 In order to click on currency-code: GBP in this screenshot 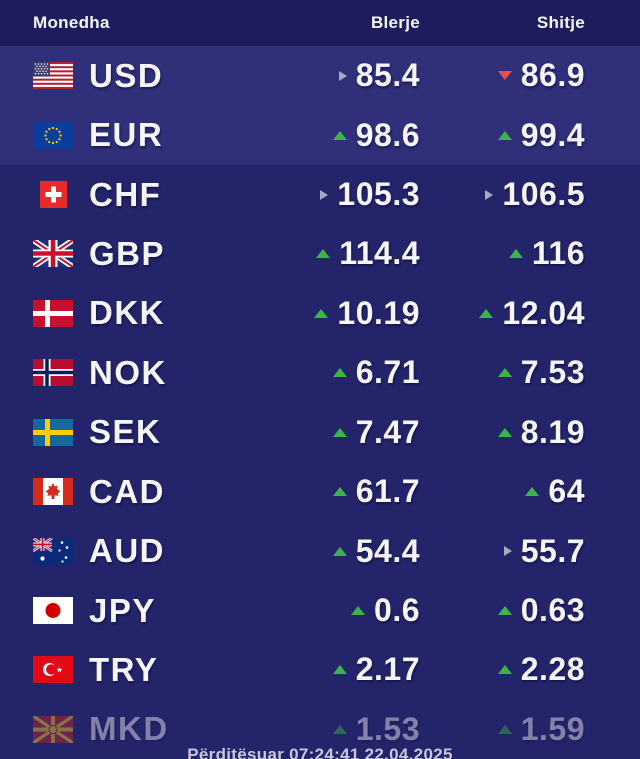, I will do `click(127, 253)`.